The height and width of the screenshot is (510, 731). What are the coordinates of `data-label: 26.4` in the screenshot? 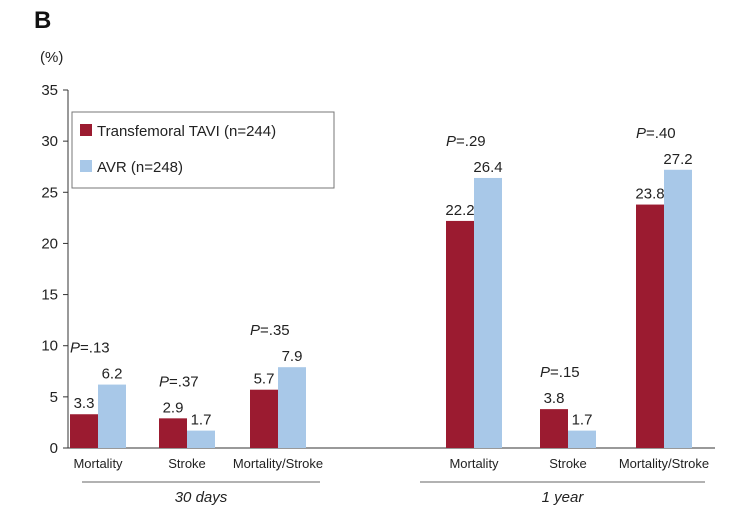 It's located at (487, 167).